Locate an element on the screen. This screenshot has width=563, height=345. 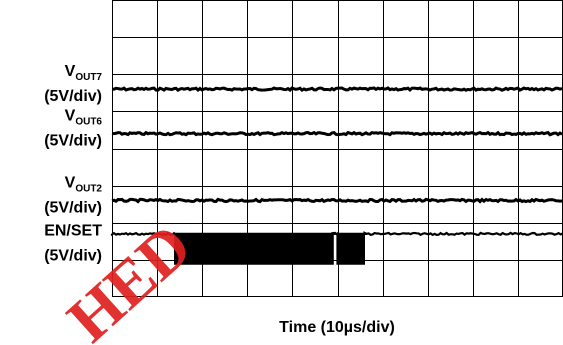
channel-scale-vout6: (5V/div) is located at coordinates (73, 141).